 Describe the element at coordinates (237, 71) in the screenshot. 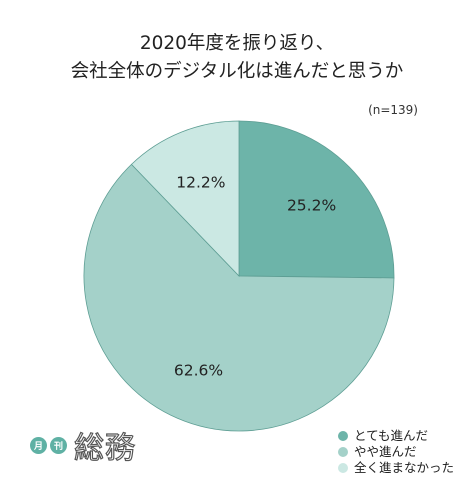

I see `chart-title-line-2: 会社全体のデジタル化は進んだと思うか` at that location.